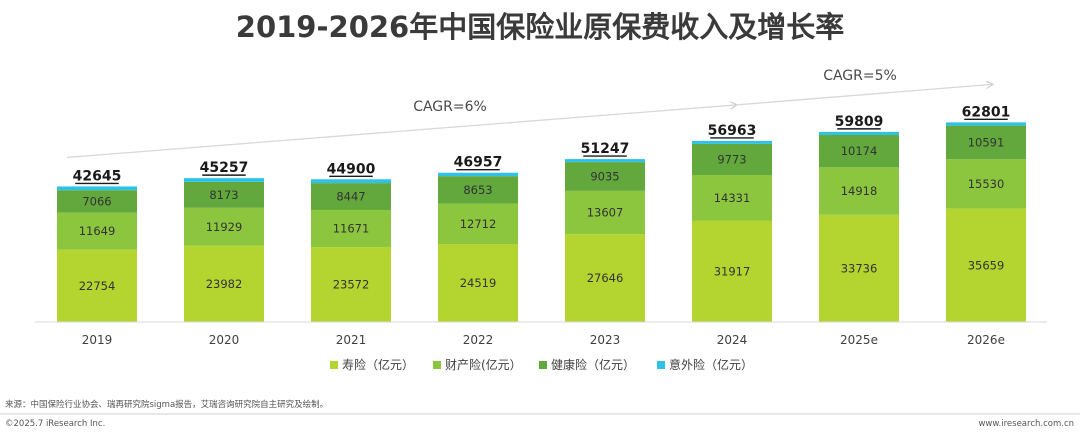  I want to click on bar-life-2020, so click(224, 283).